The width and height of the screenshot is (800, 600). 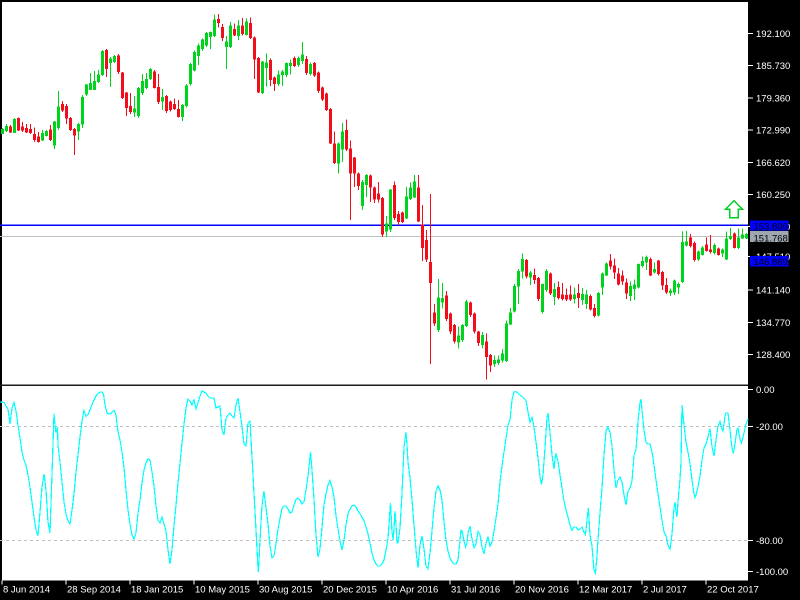 I want to click on svg-text: 172.990, so click(x=773, y=131).